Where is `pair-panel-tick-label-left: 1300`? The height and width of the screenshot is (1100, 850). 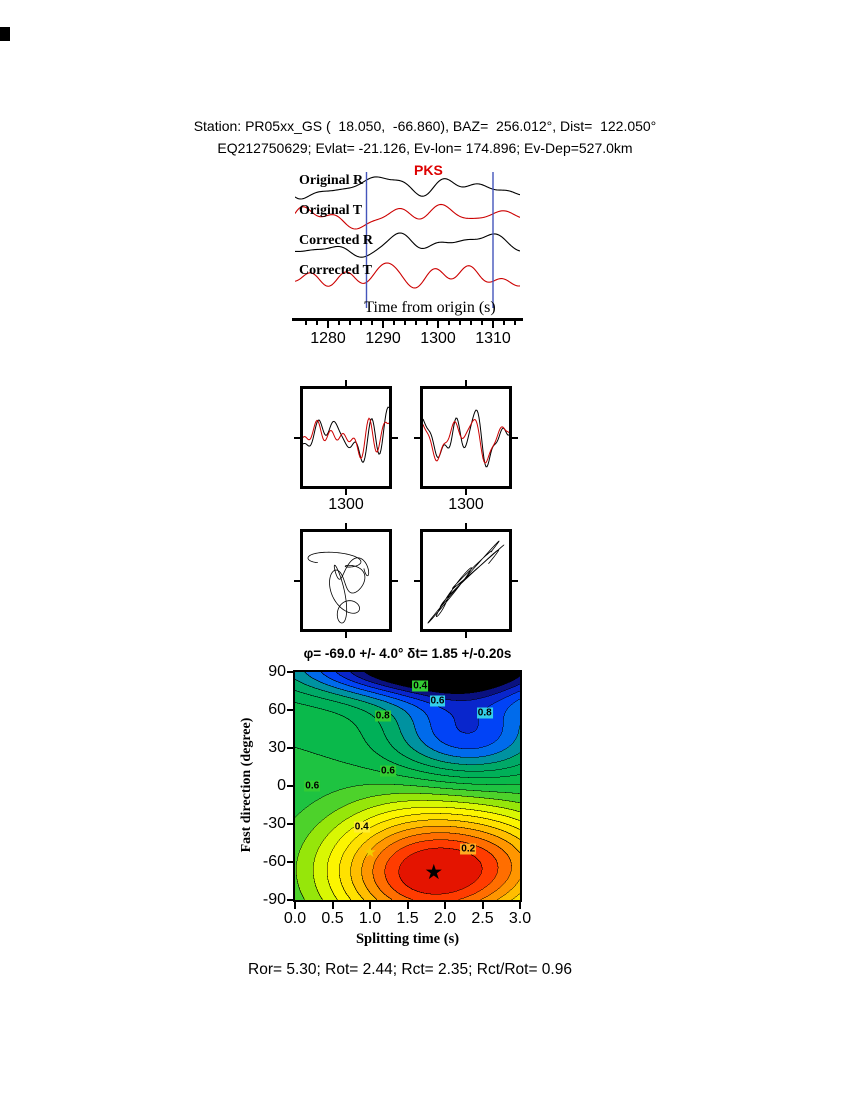
pair-panel-tick-label-left: 1300 is located at coordinates (346, 504).